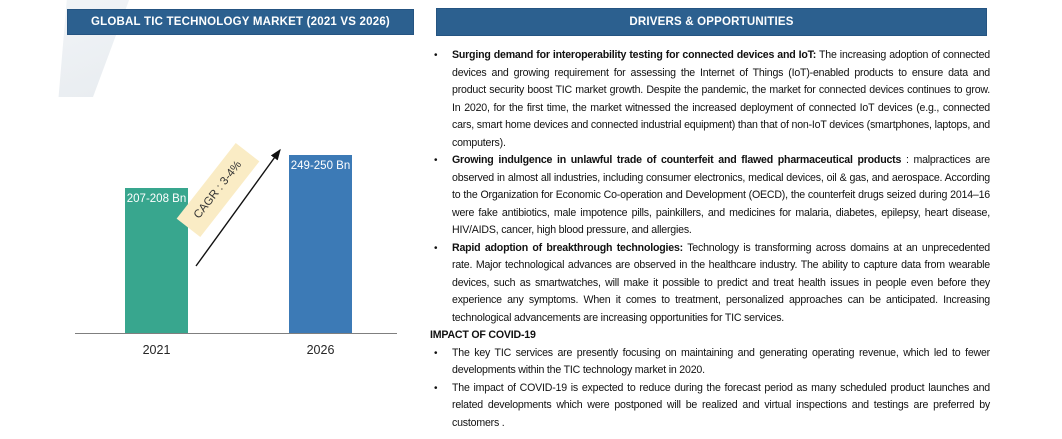 Image resolution: width=1062 pixels, height=439 pixels. What do you see at coordinates (320, 350) in the screenshot?
I see `x-label-2026: 2026` at bounding box center [320, 350].